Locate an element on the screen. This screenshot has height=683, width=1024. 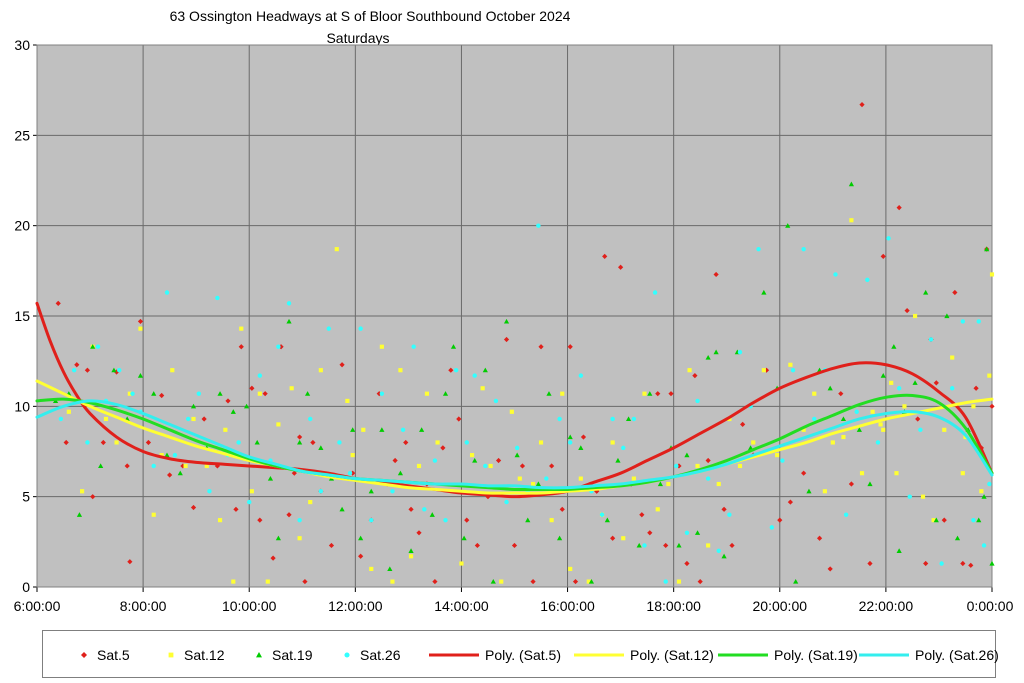
legend-label: Sat.26 is located at coordinates (380, 655).